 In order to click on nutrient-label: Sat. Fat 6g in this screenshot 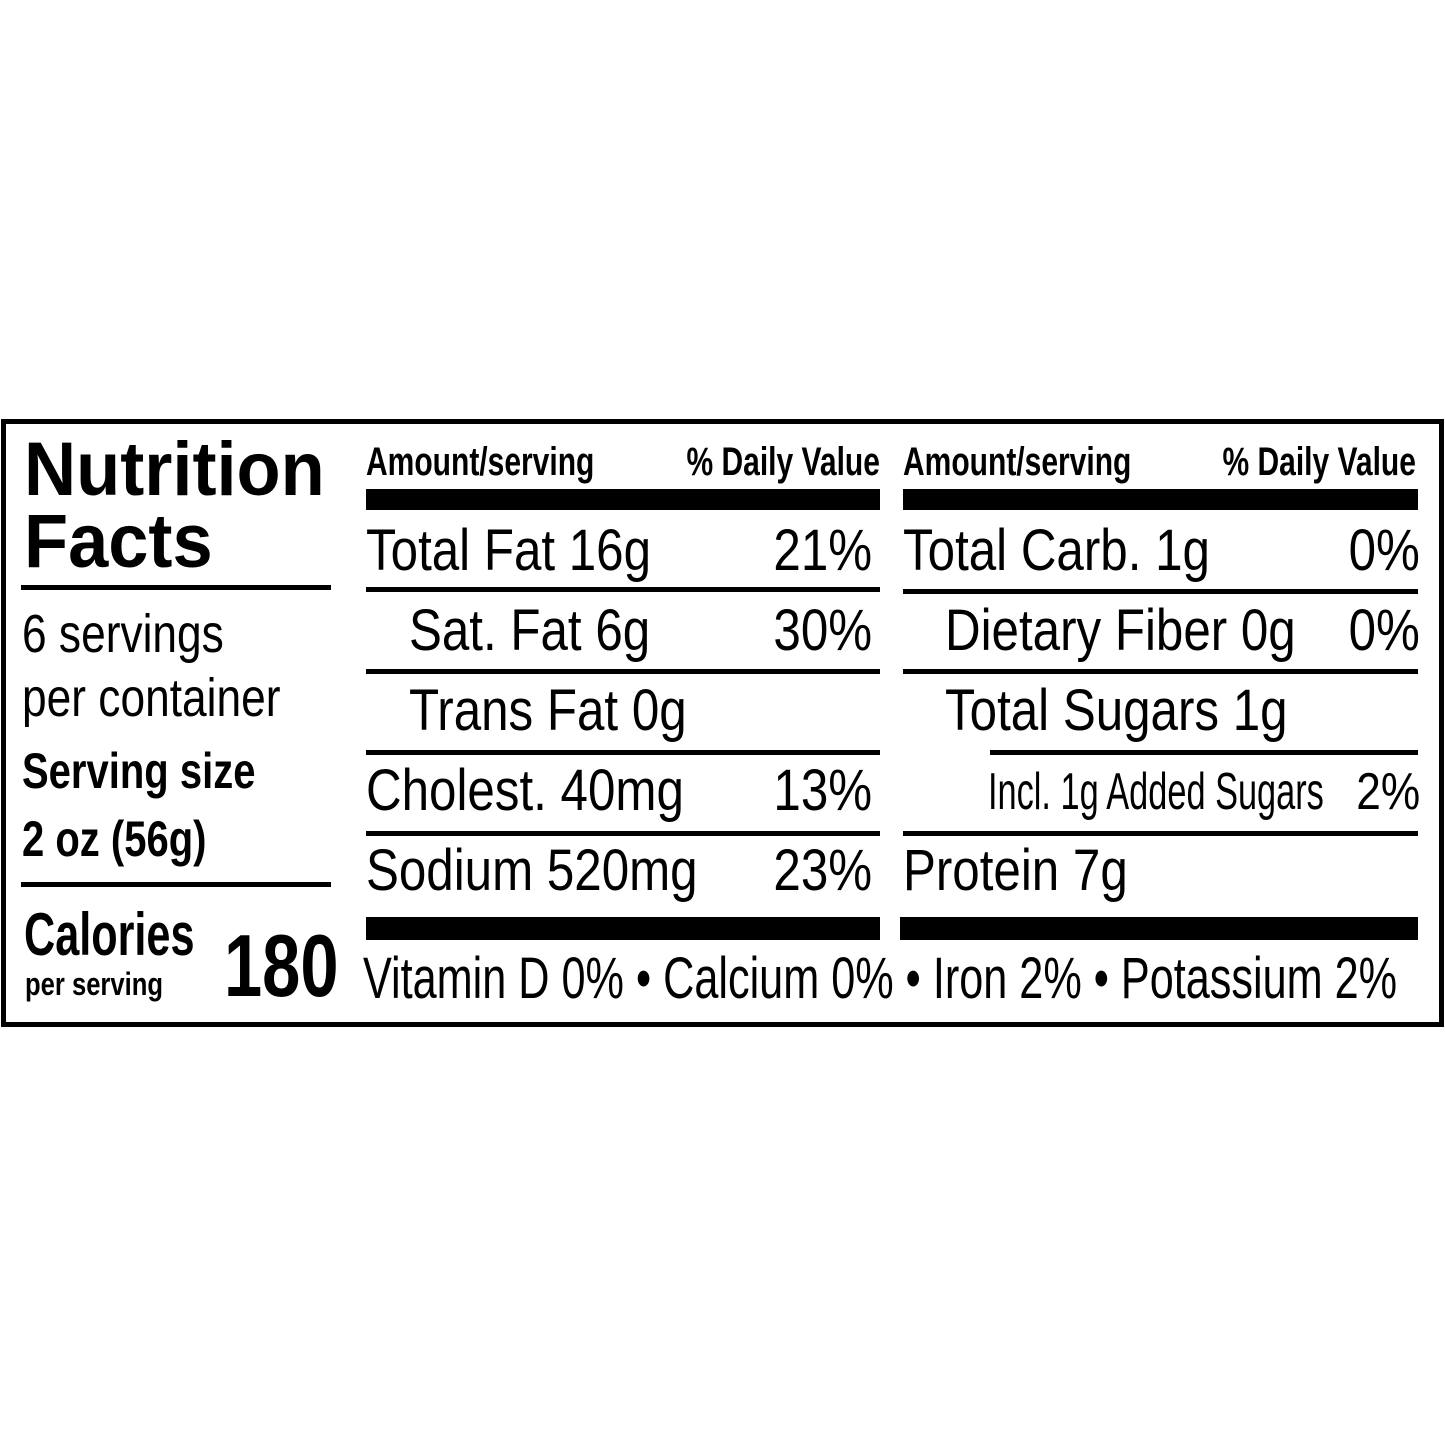, I will do `click(530, 630)`.